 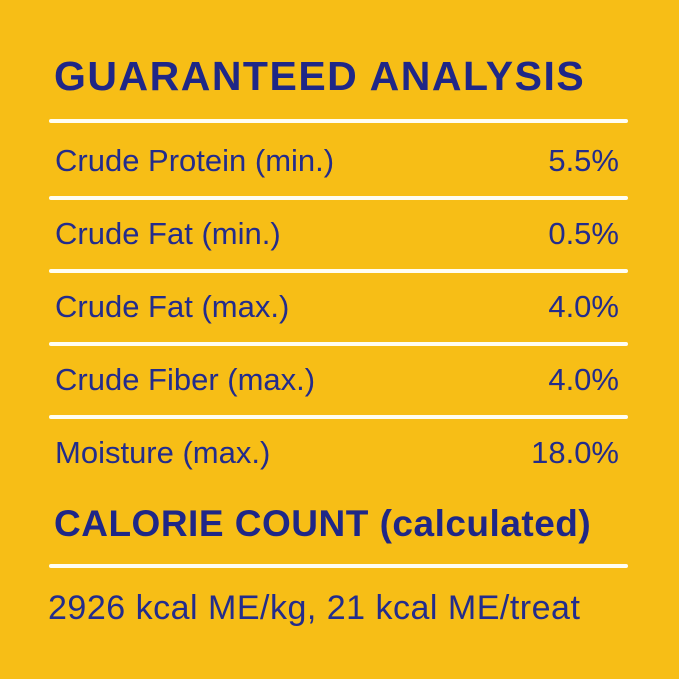 I want to click on row-label: Crude Fiber (max.), so click(x=185, y=379).